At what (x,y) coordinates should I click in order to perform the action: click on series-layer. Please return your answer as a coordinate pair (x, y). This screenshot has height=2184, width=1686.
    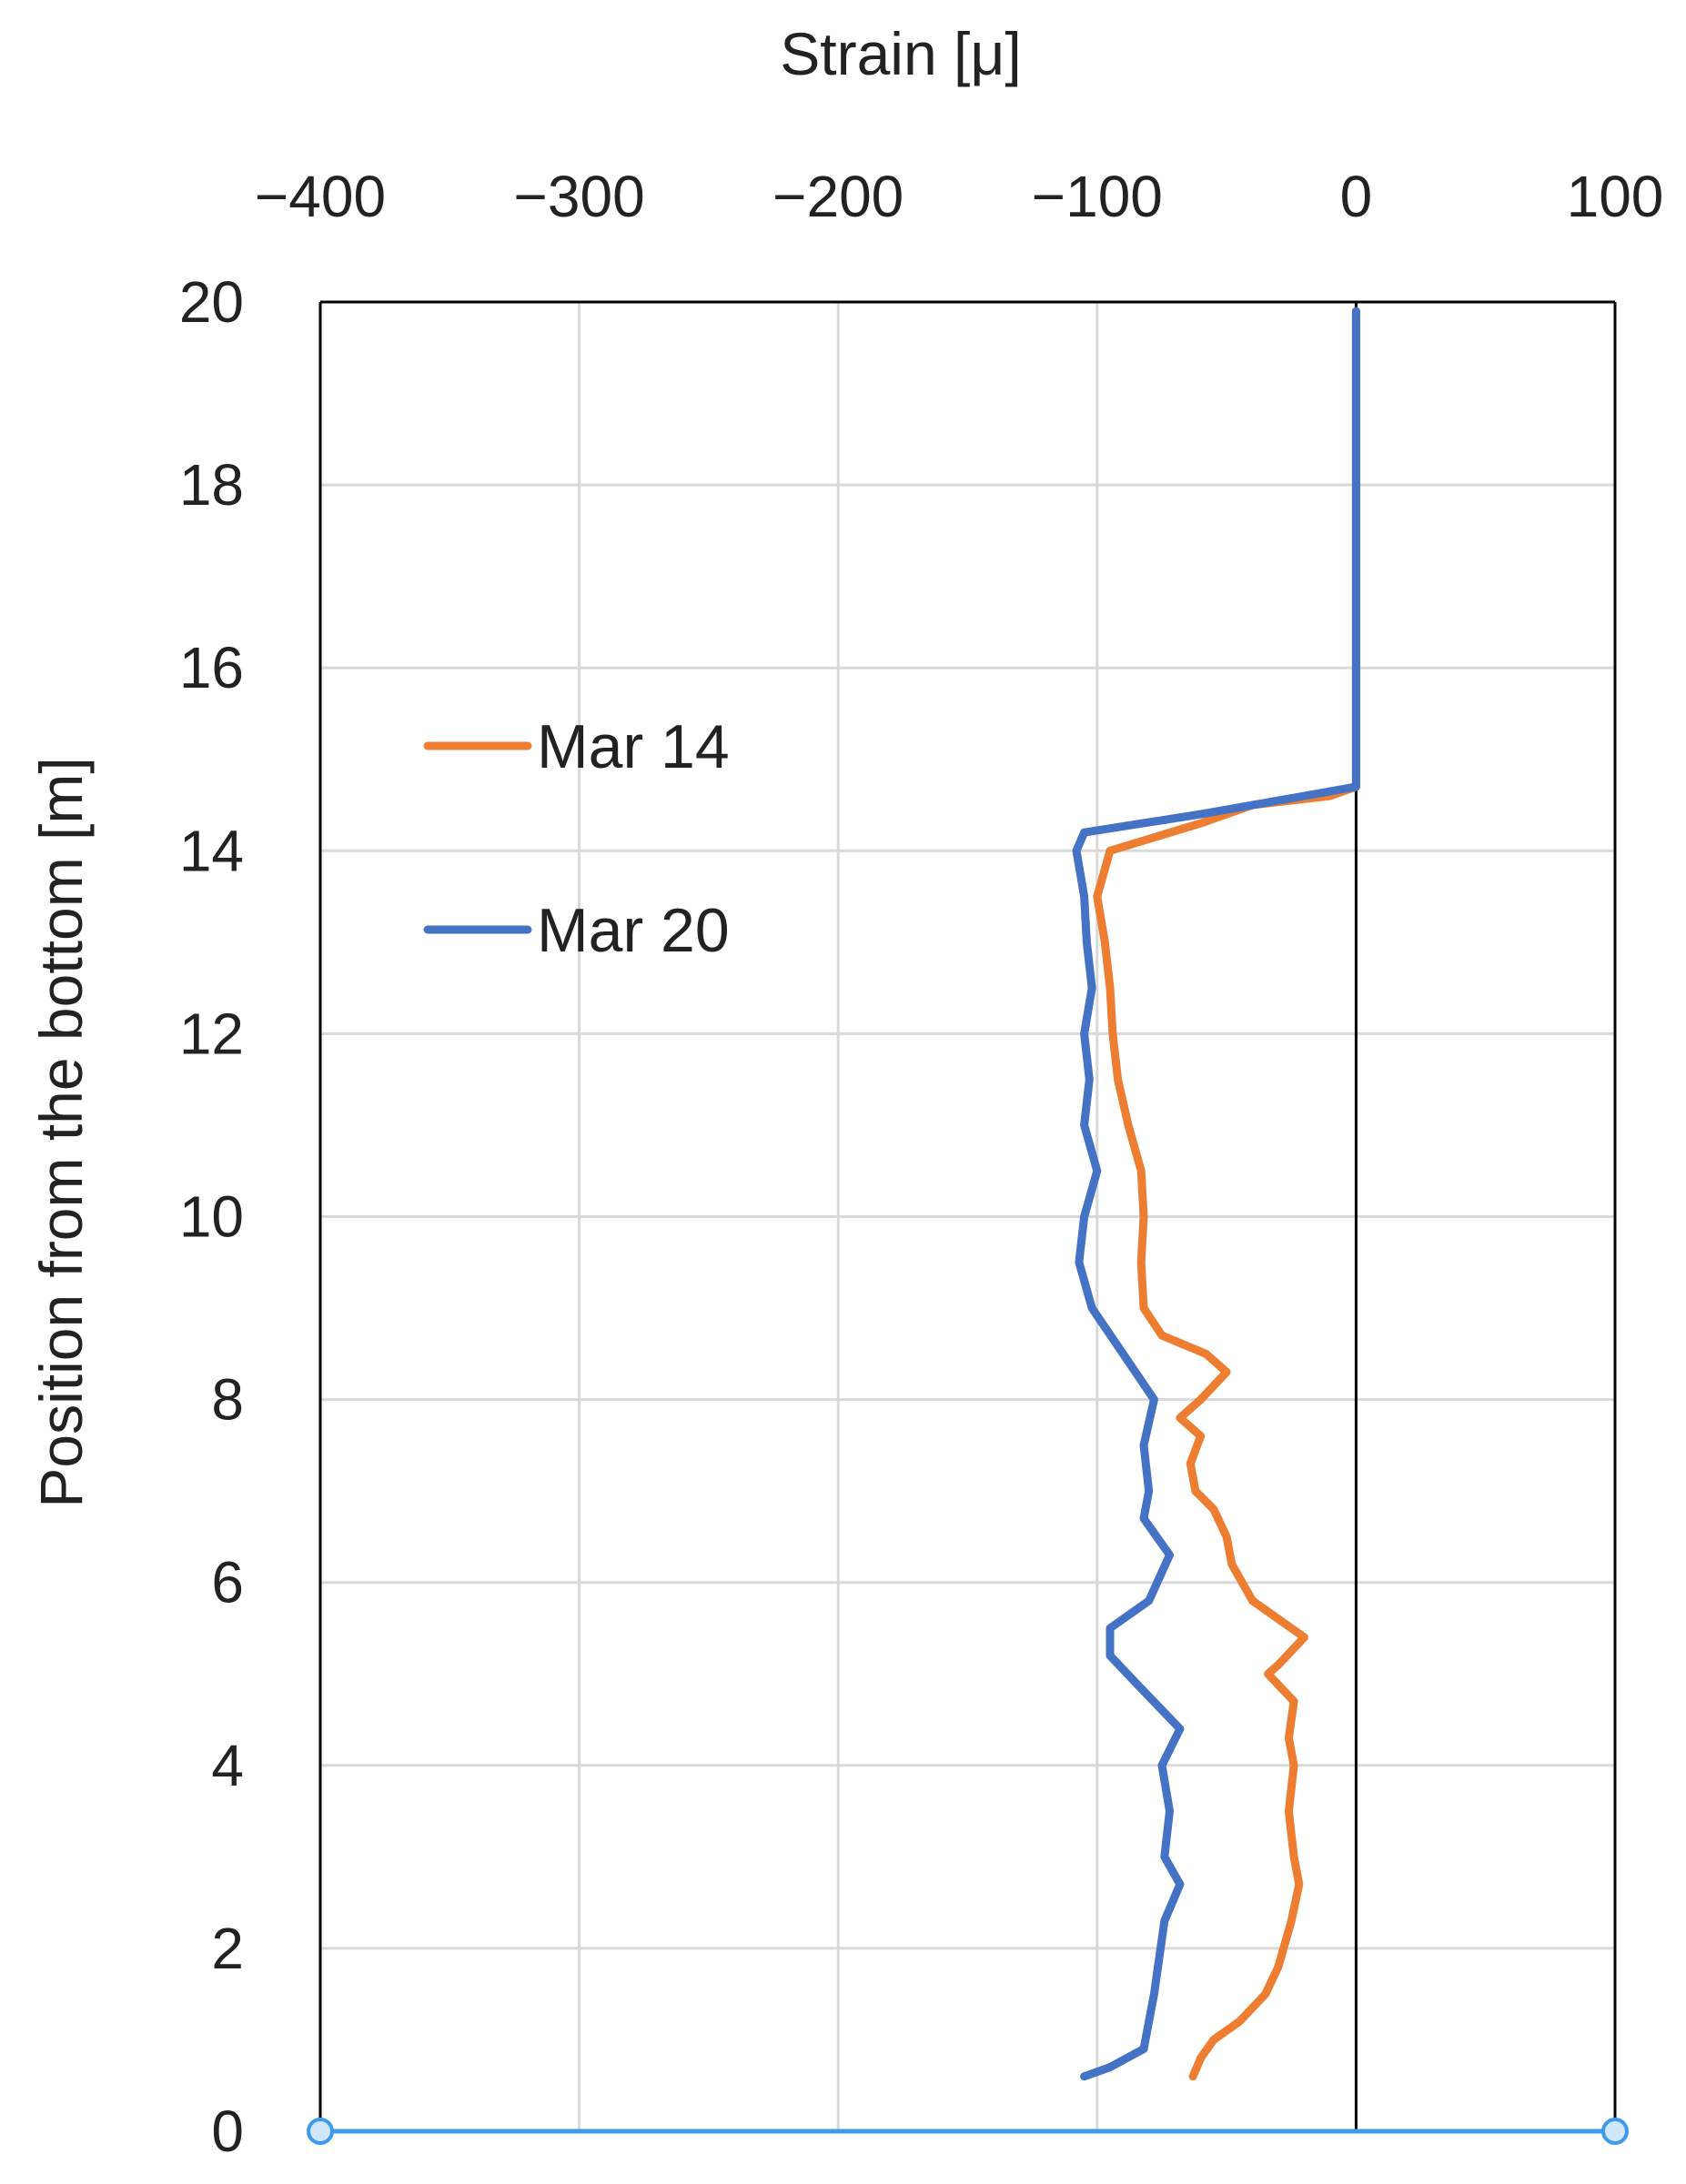
    Looking at the image, I should click on (1216, 1194).